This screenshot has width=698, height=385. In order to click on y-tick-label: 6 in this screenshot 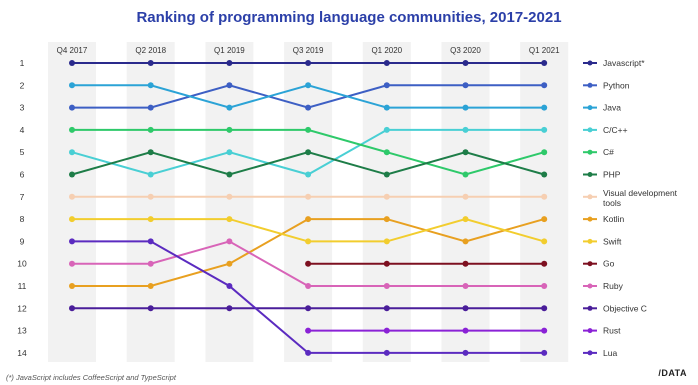, I will do `click(22, 175)`.